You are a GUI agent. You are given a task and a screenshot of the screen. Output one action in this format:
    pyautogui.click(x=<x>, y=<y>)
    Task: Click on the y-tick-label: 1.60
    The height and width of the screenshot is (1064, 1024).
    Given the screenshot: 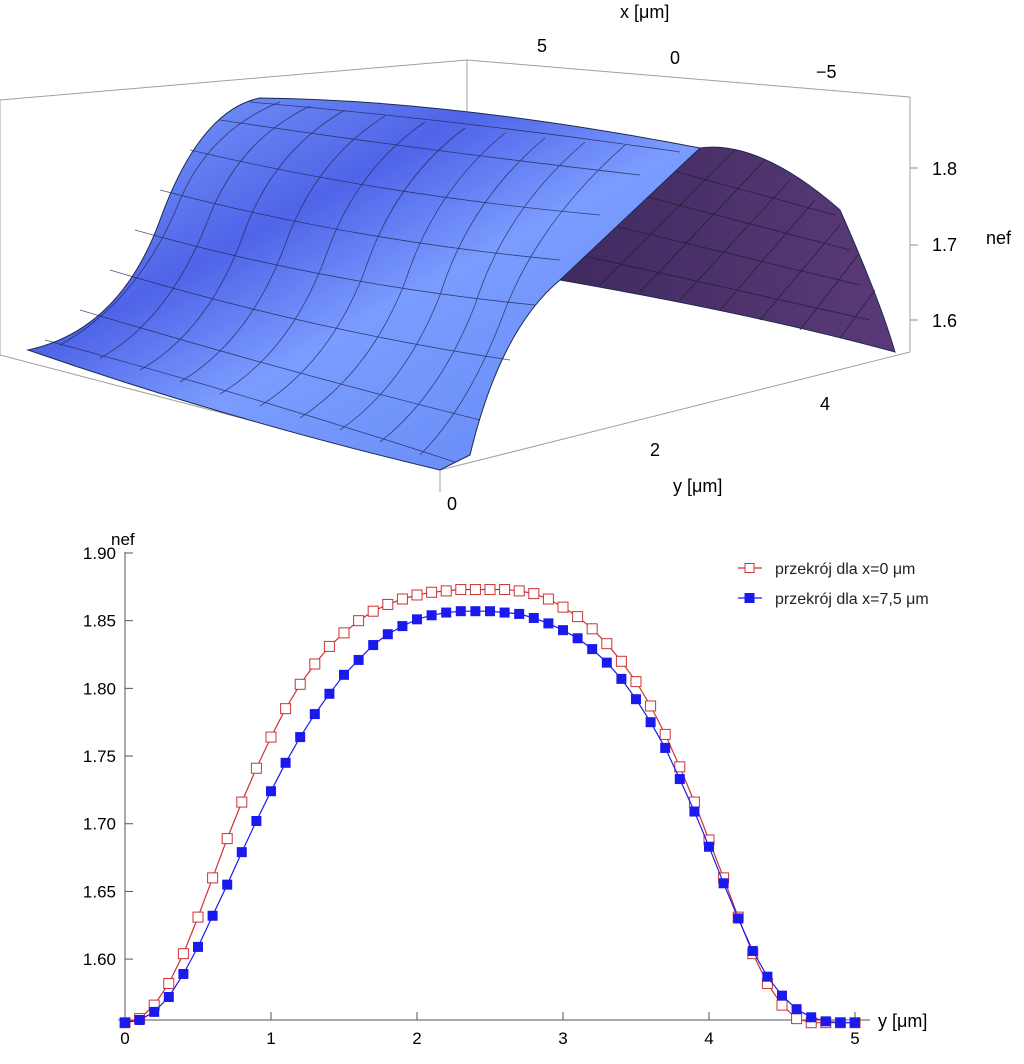 What is the action you would take?
    pyautogui.click(x=99, y=959)
    